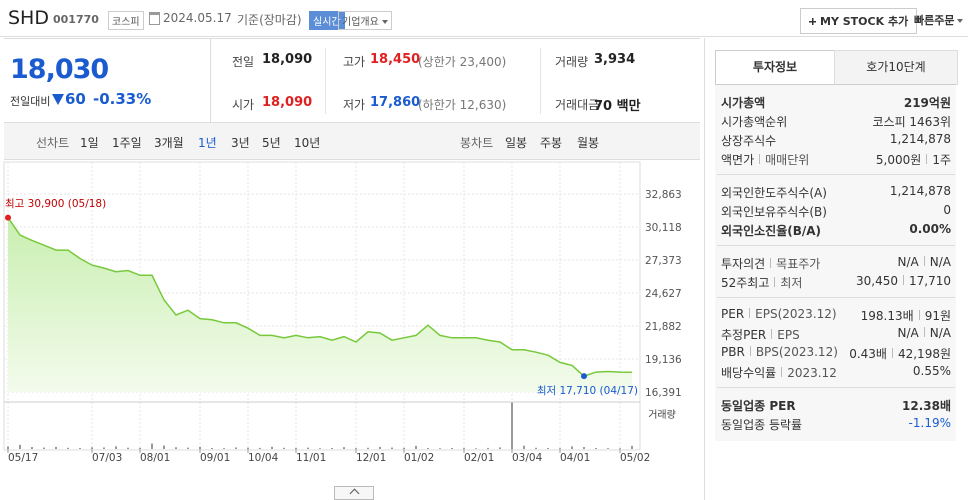  I want to click on stock-code: 001770, so click(76, 19).